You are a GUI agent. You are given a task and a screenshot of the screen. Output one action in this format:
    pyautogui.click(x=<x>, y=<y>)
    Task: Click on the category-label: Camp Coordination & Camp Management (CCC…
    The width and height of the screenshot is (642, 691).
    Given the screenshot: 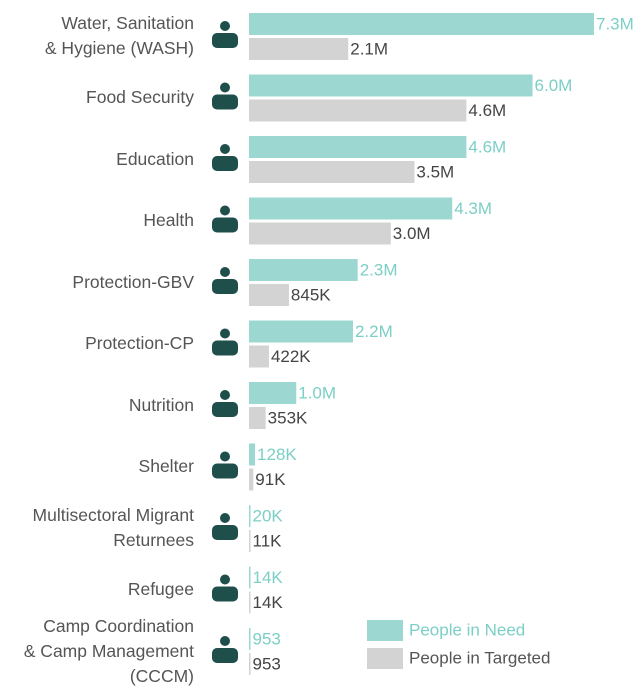 What is the action you would take?
    pyautogui.click(x=108, y=650)
    